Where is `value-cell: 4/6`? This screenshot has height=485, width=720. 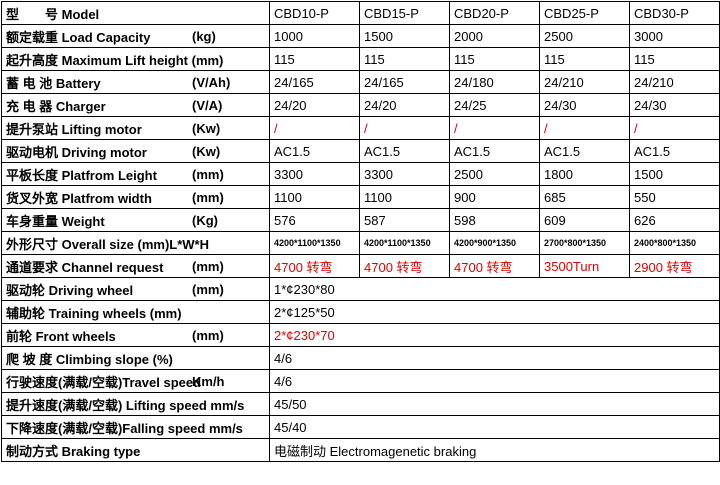
value-cell: 4/6 is located at coordinates (494, 381).